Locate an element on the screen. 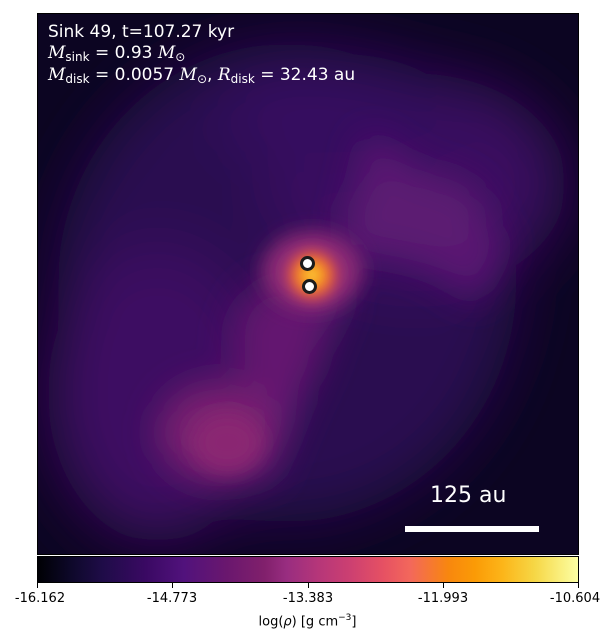  m-disk-unit: M is located at coordinates (188, 75).